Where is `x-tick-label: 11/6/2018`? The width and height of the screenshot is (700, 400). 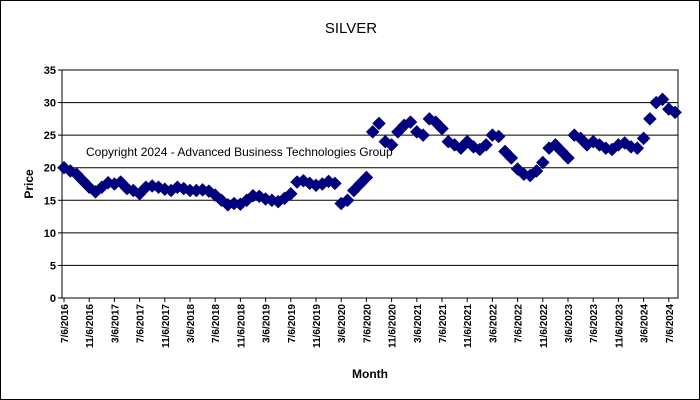 x-tick-label: 11/6/2018 is located at coordinates (241, 326).